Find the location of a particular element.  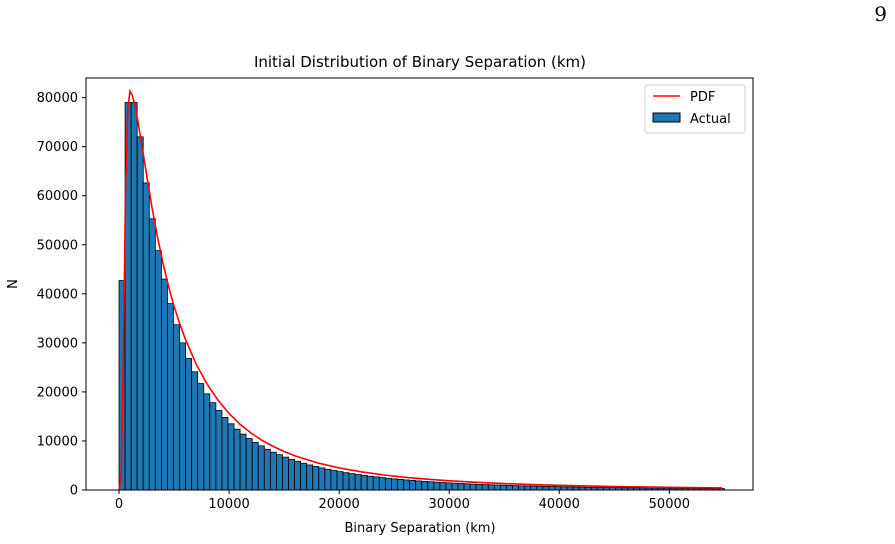

x-axis: 0 10000 20000 30000 40000 50000 is located at coordinates (402, 501).